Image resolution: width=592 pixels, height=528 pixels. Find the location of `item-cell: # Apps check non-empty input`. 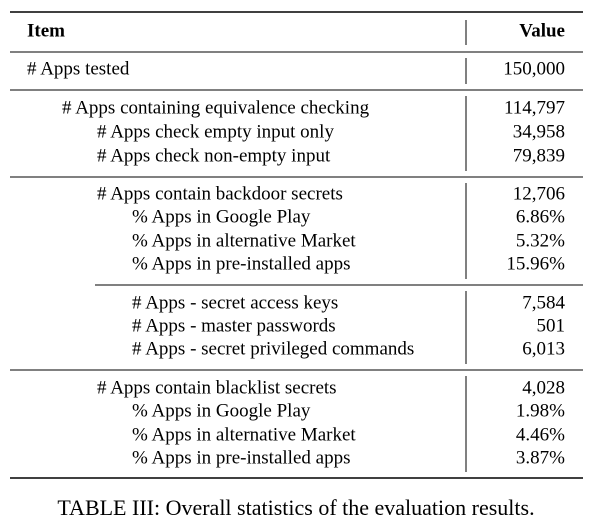

item-cell: # Apps check non-empty input is located at coordinates (214, 155).